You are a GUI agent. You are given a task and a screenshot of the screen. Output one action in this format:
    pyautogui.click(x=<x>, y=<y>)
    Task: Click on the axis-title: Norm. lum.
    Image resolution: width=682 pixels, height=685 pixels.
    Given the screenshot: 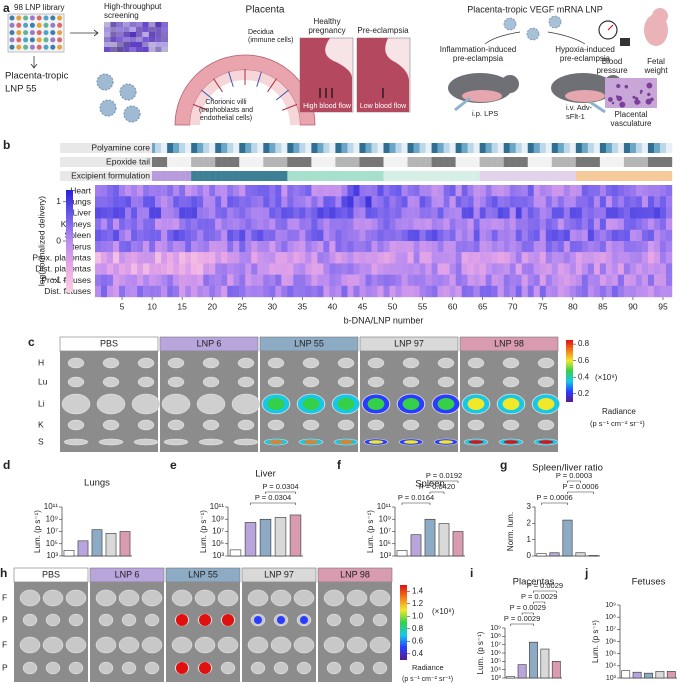 What is the action you would take?
    pyautogui.click(x=510, y=531)
    